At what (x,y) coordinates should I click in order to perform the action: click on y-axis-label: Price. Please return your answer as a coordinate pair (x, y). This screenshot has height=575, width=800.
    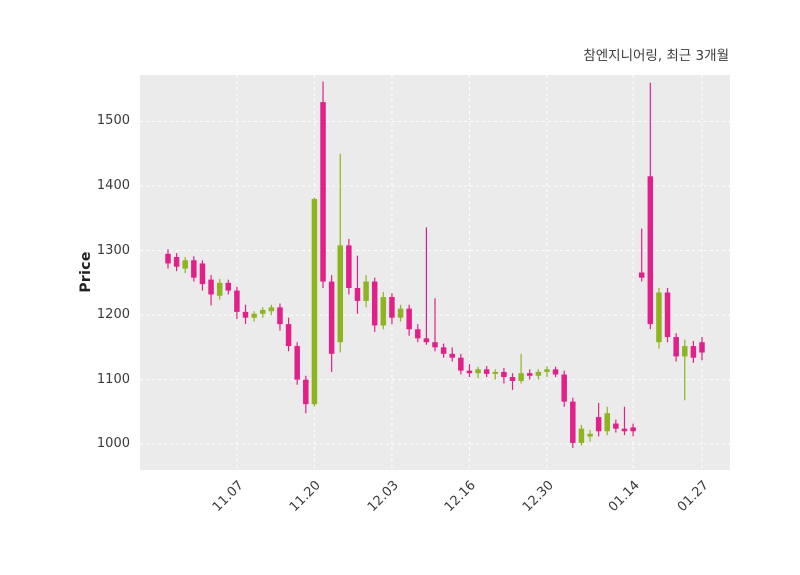
    Looking at the image, I should click on (86, 272).